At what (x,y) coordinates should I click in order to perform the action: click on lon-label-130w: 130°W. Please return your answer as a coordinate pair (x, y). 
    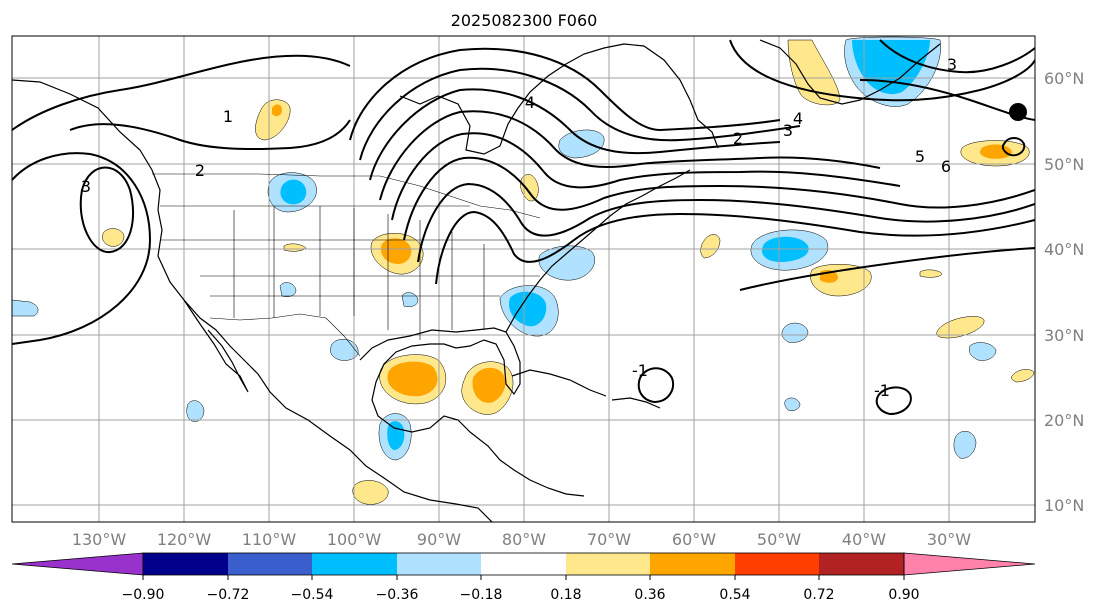
    Looking at the image, I should click on (99, 539).